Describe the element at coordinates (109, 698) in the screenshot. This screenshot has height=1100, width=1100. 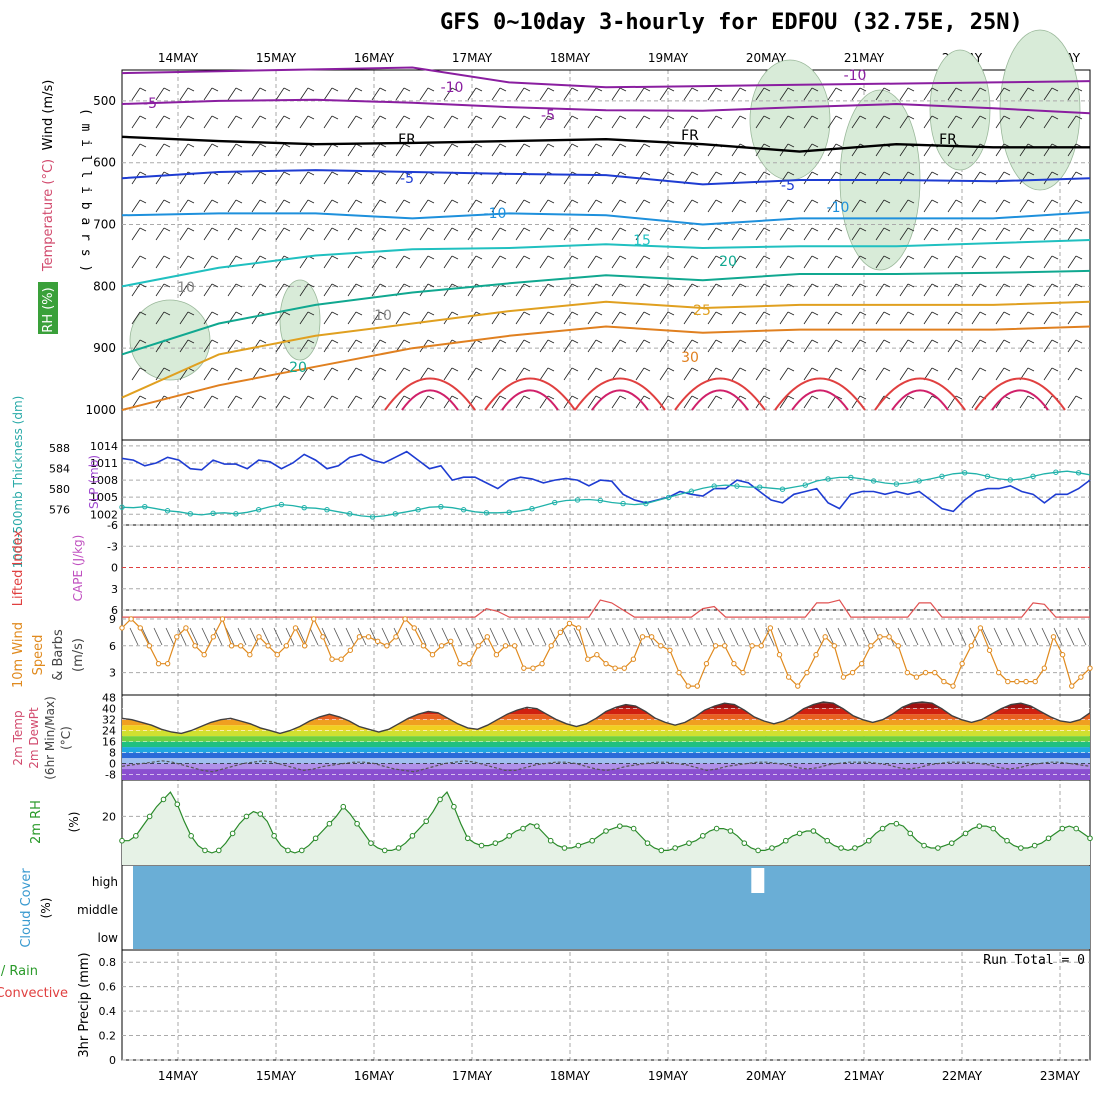
I see `temp-tick-label: 48` at that location.